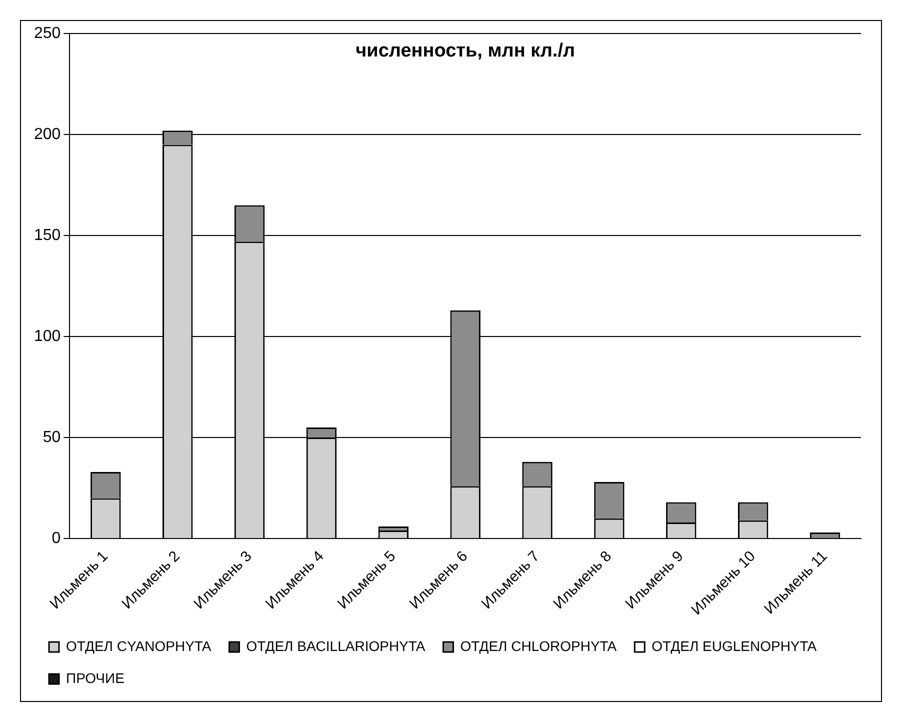 Image resolution: width=905 pixels, height=724 pixels. I want to click on legend-label: ОТДЕЛ CHLOROPHYTA, so click(539, 646).